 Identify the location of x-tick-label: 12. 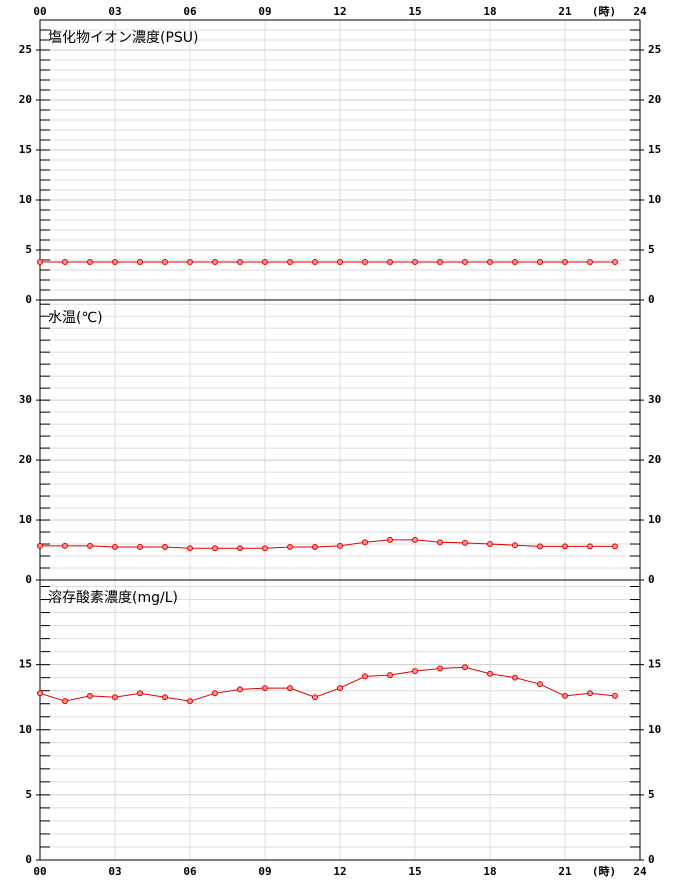
(339, 11).